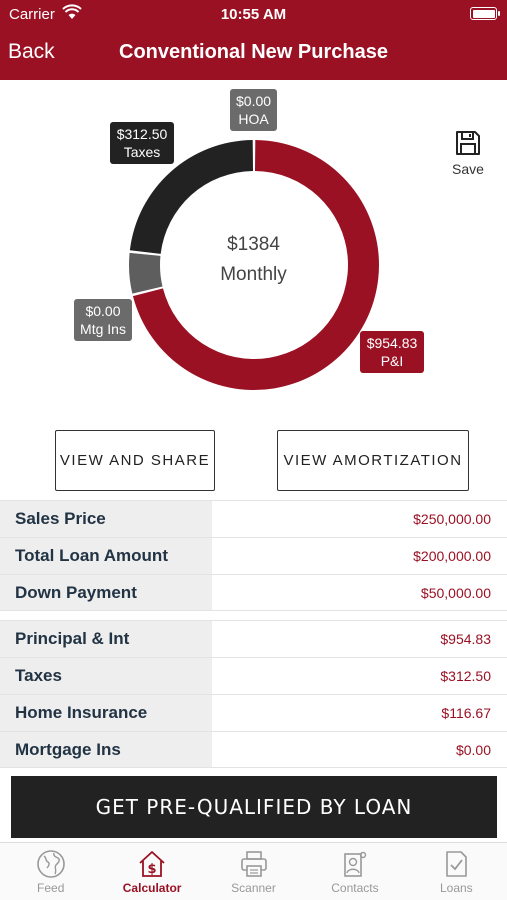  Describe the element at coordinates (253, 110) in the screenshot. I see `slice-label-hoa: $0.00 HOA` at that location.